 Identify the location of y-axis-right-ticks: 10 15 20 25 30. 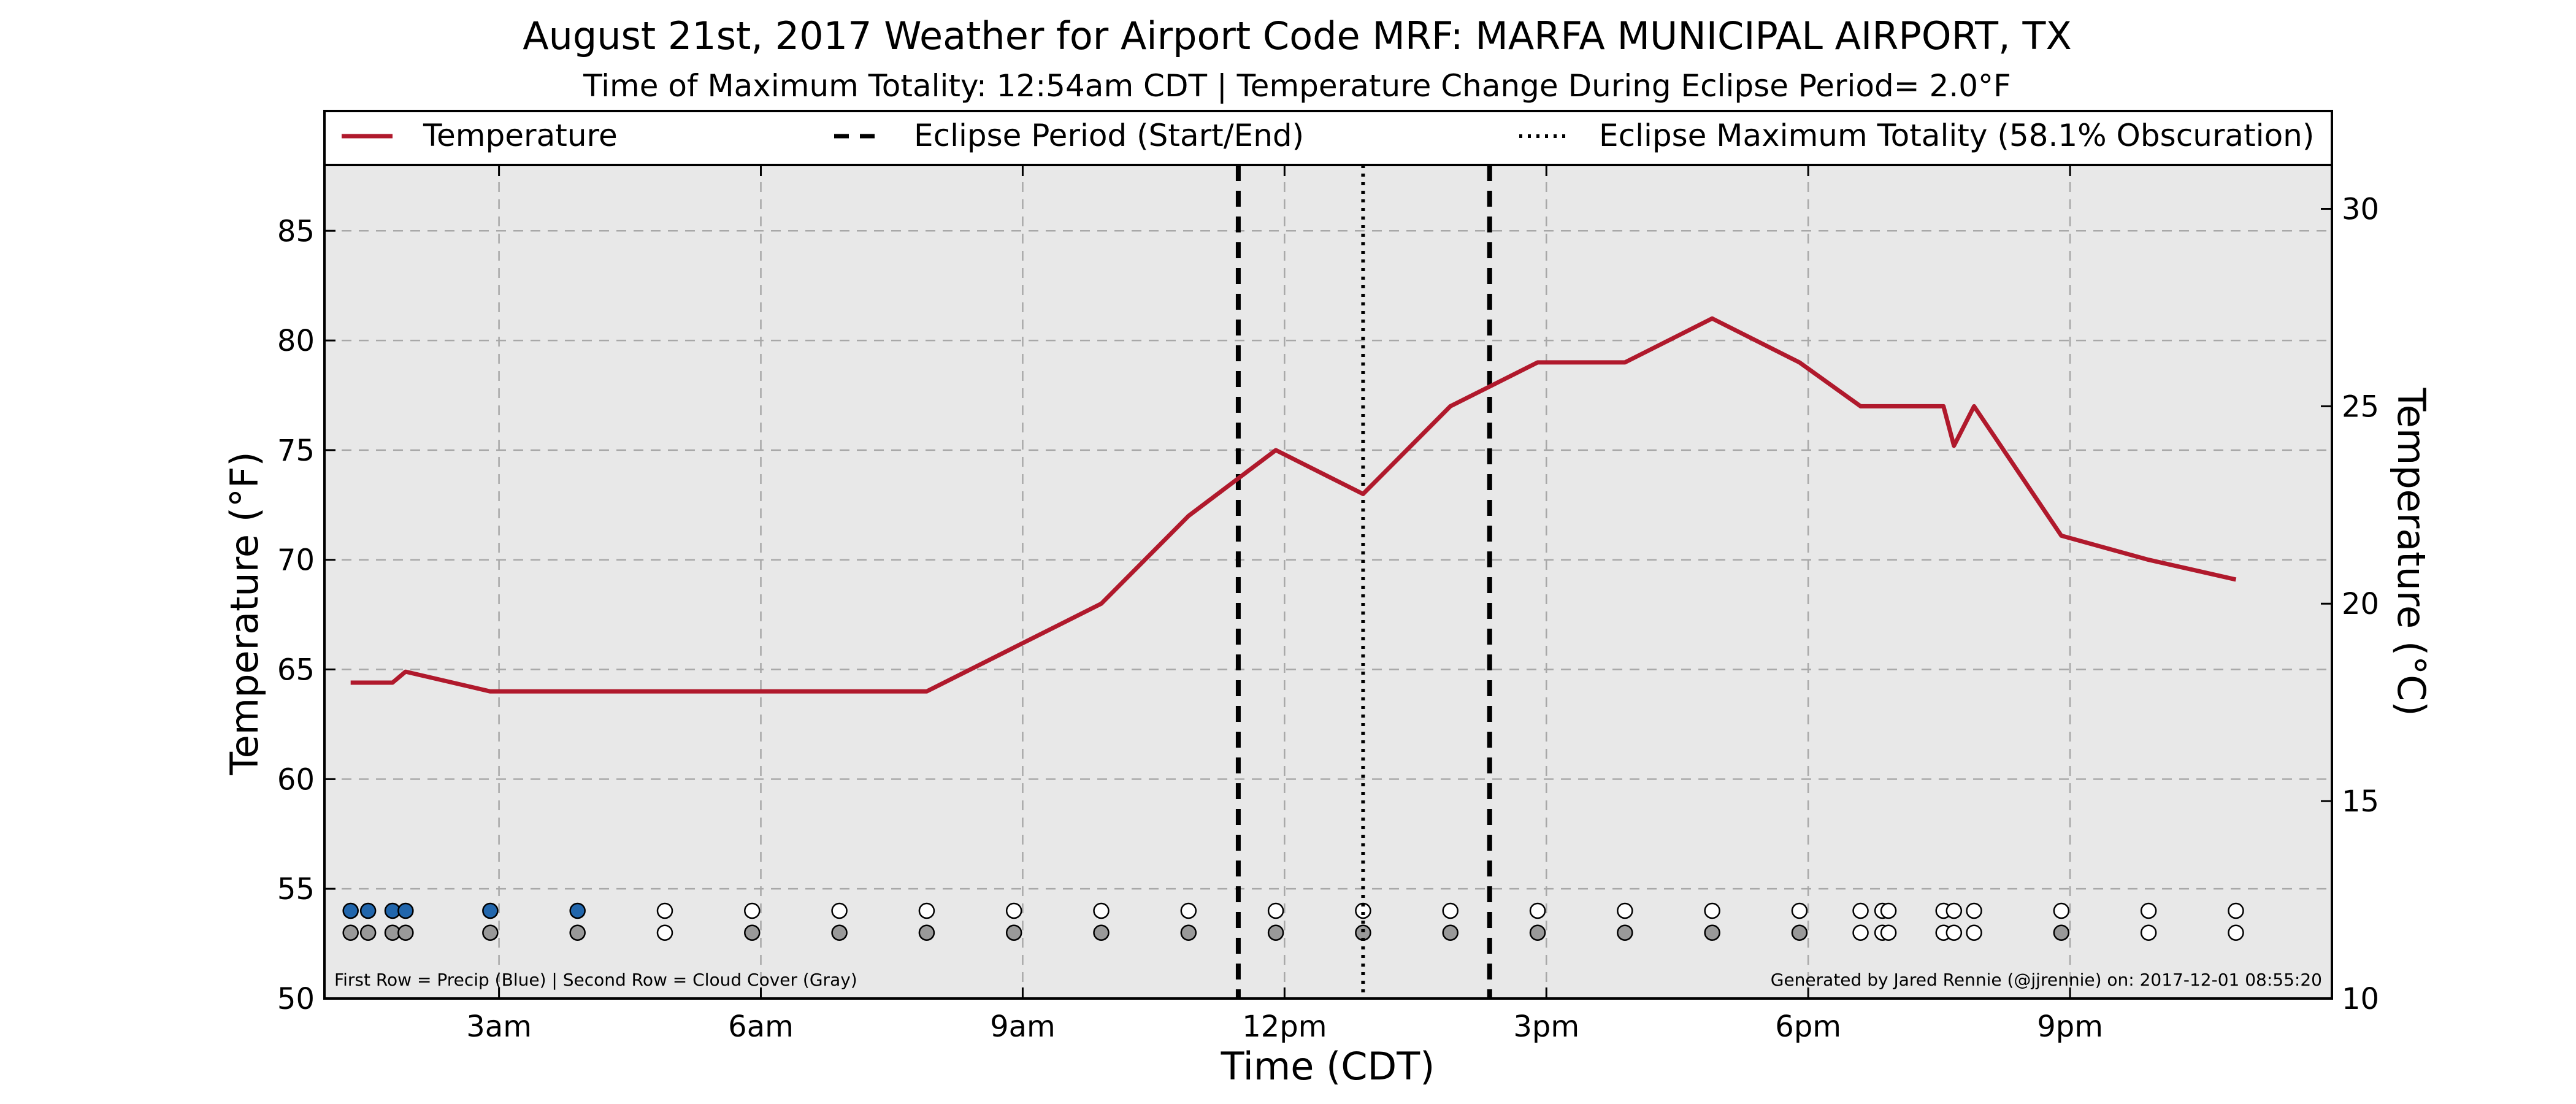
(2350, 604).